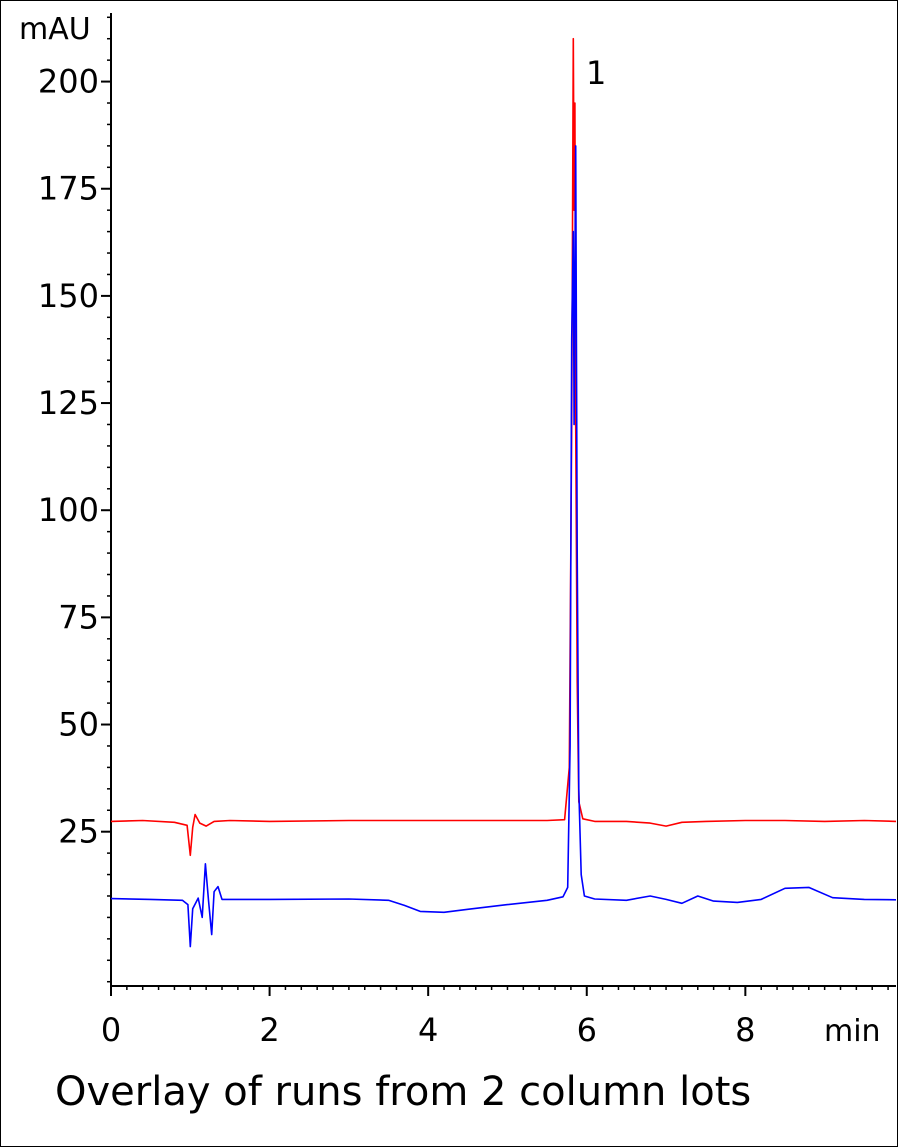 The height and width of the screenshot is (1147, 898). What do you see at coordinates (587, 1030) in the screenshot?
I see `x-tick-label: 6` at bounding box center [587, 1030].